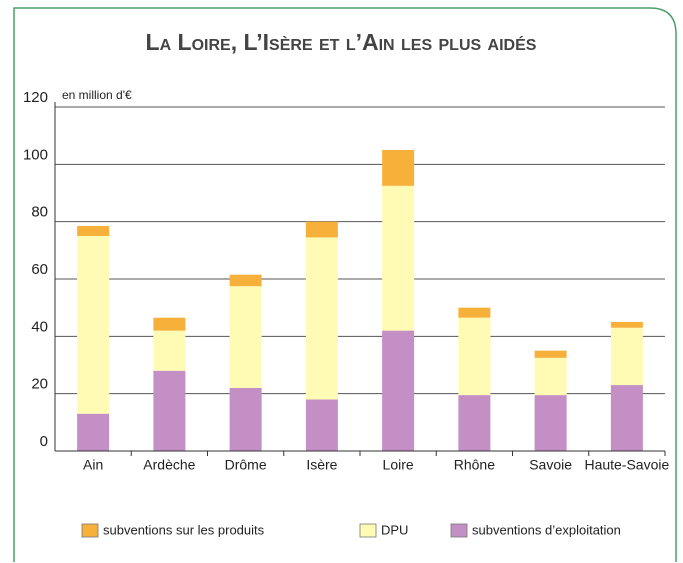 Image resolution: width=683 pixels, height=563 pixels. What do you see at coordinates (44, 441) in the screenshot?
I see `y-tick-label: 0` at bounding box center [44, 441].